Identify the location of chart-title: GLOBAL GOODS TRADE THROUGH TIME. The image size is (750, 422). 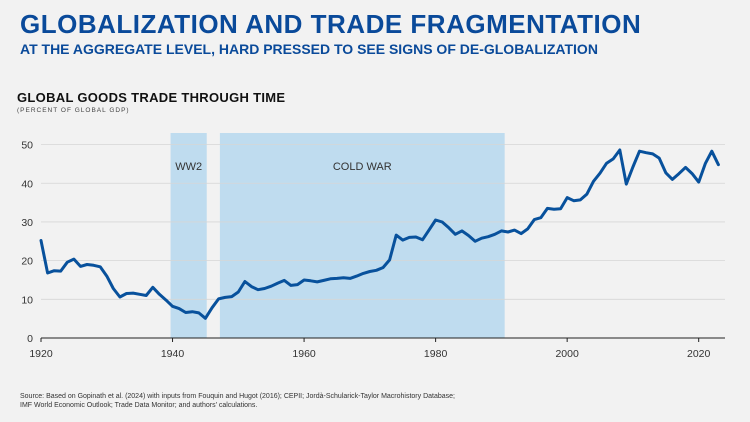
(151, 97).